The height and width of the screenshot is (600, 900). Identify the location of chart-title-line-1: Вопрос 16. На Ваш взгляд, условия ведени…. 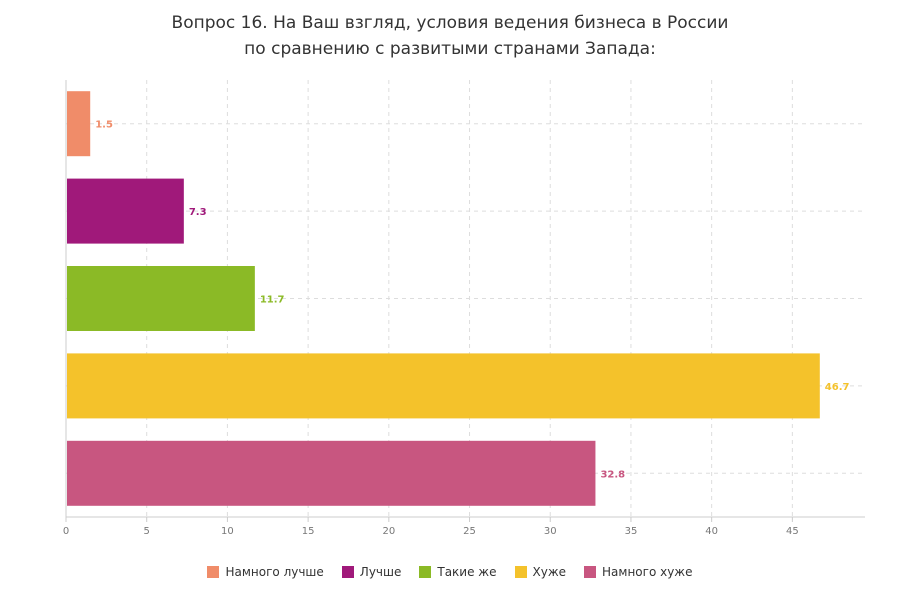
(450, 23).